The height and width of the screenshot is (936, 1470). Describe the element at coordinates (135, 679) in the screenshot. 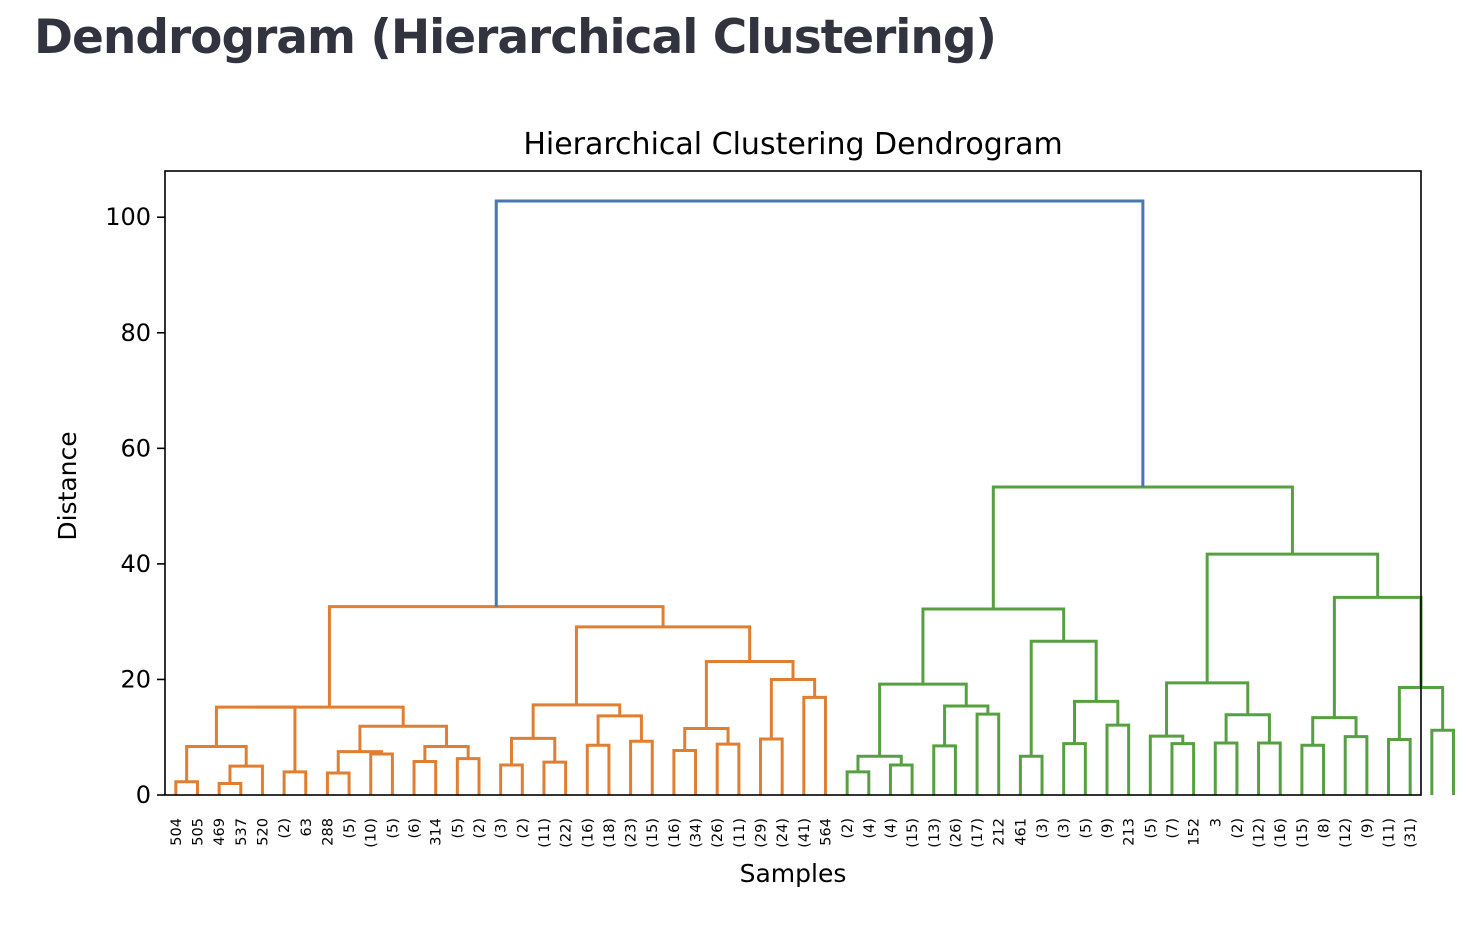

I see `y-tick-label: 20` at that location.